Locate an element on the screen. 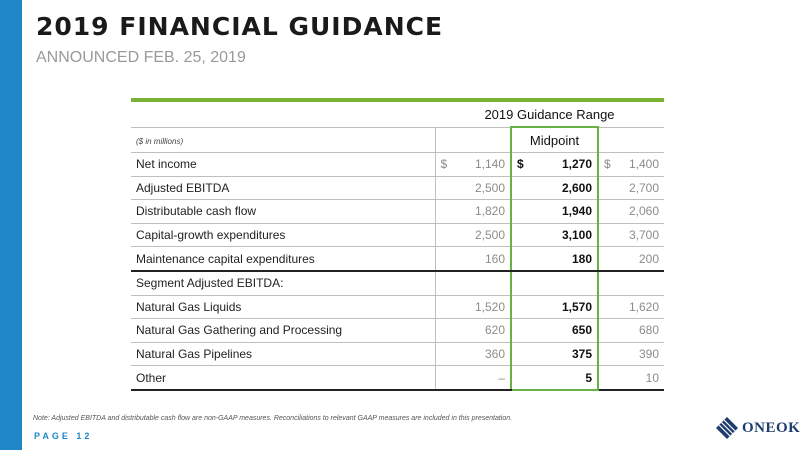 The width and height of the screenshot is (800, 450). column-header-row: ($ in millions) Midpoint is located at coordinates (397, 139).